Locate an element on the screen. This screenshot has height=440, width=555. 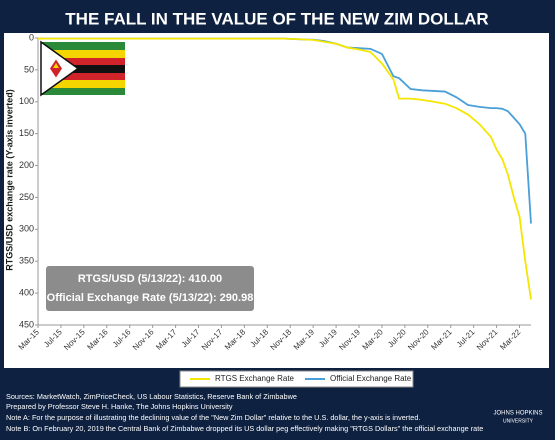
legend is located at coordinates (296, 379).